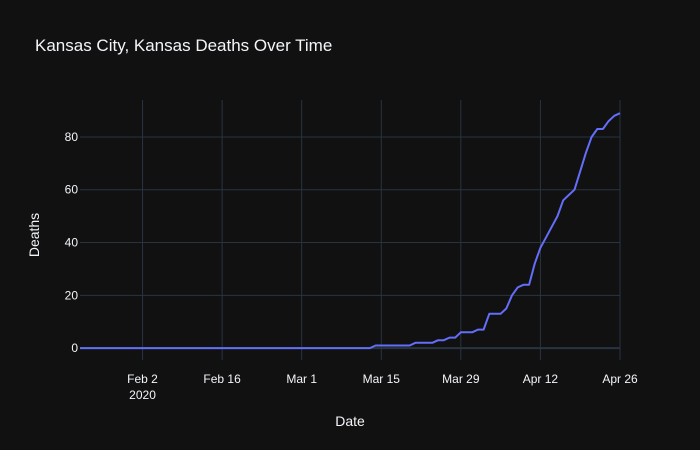  I want to click on x-tick-label: Apr 26, so click(620, 379).